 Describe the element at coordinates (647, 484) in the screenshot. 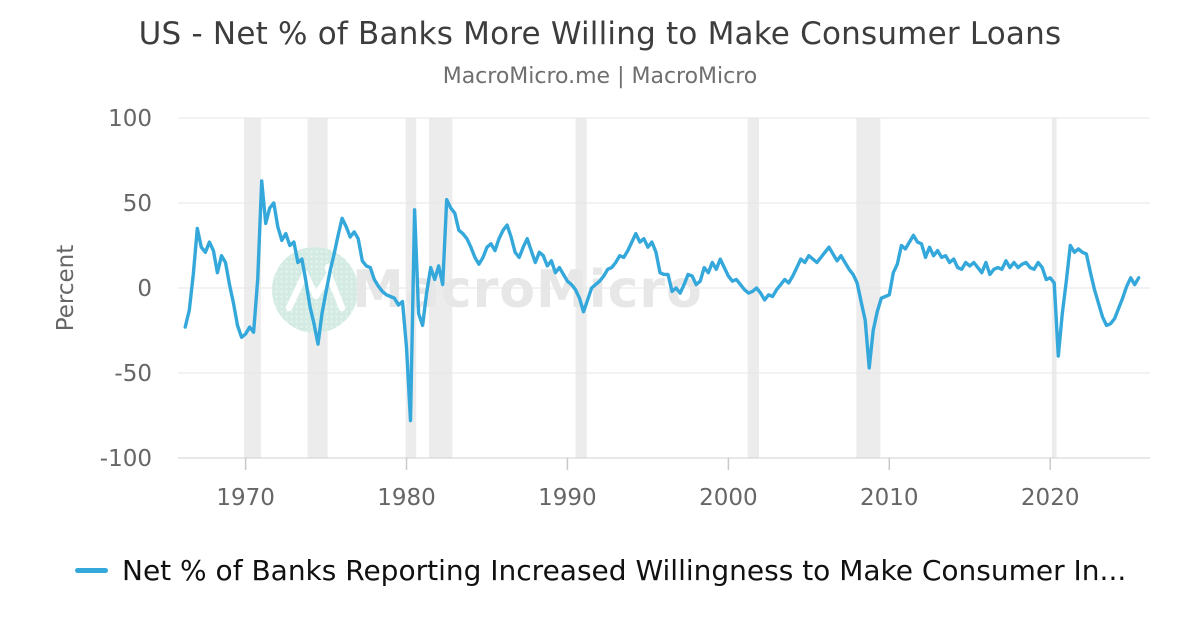

I see `x-axis: 1970 1980 1990 2000 2010 2020` at that location.